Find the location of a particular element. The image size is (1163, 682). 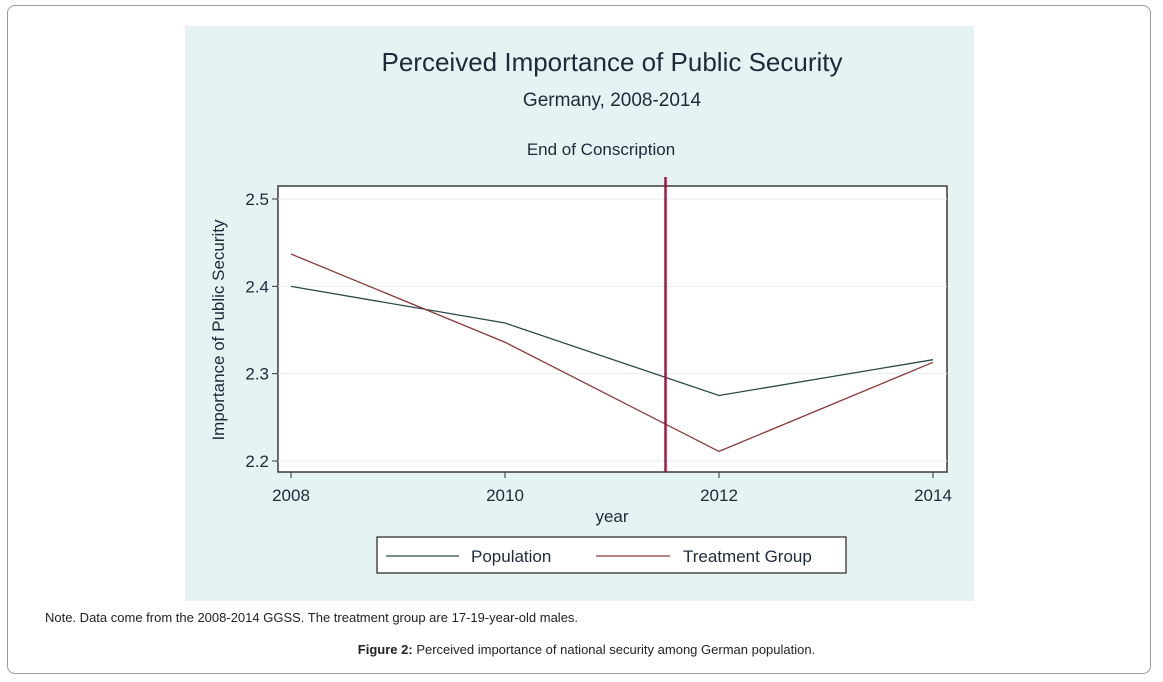

series-line-population is located at coordinates (612, 341).